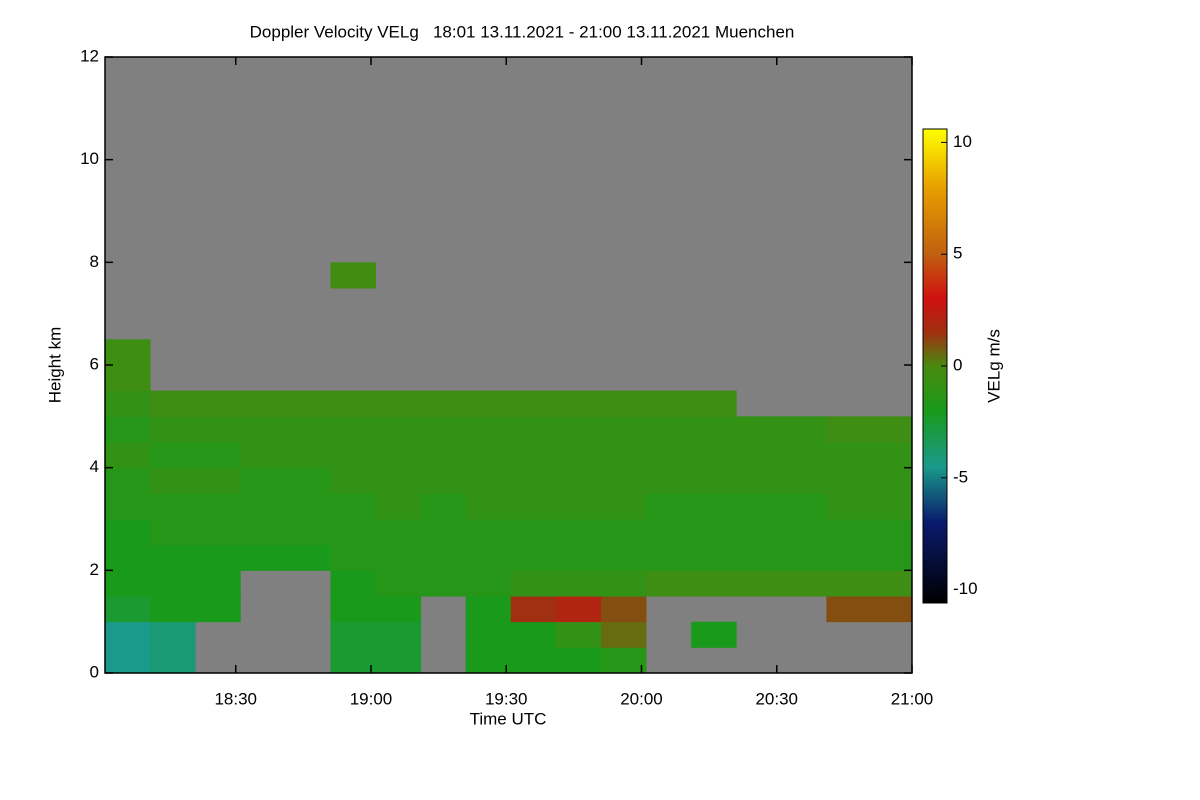  What do you see at coordinates (94, 466) in the screenshot?
I see `y-tick-label: 4` at bounding box center [94, 466].